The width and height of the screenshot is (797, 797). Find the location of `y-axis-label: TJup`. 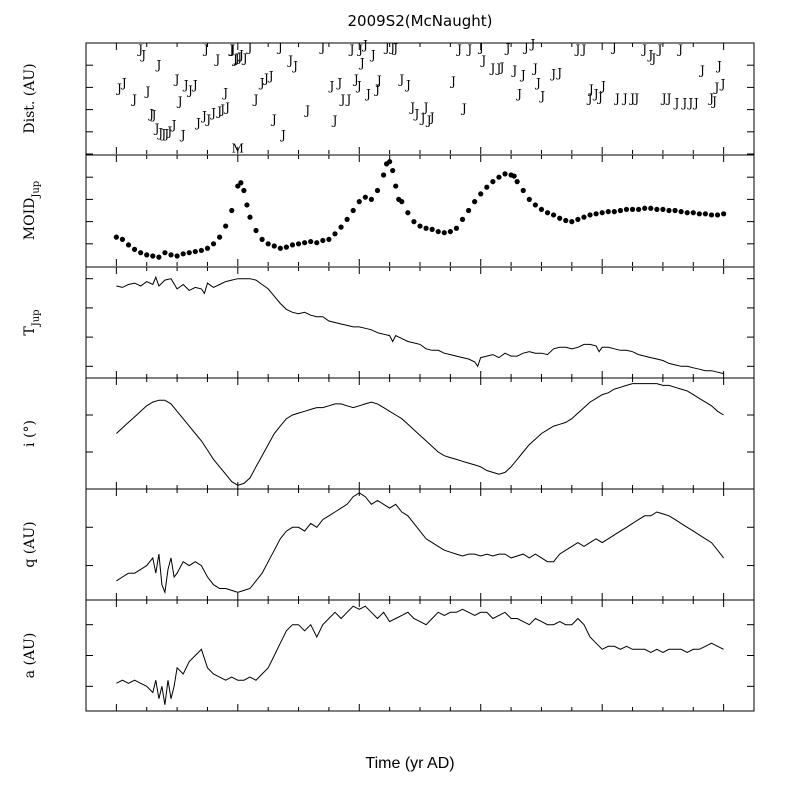

y-axis-label: TJup is located at coordinates (32, 322).